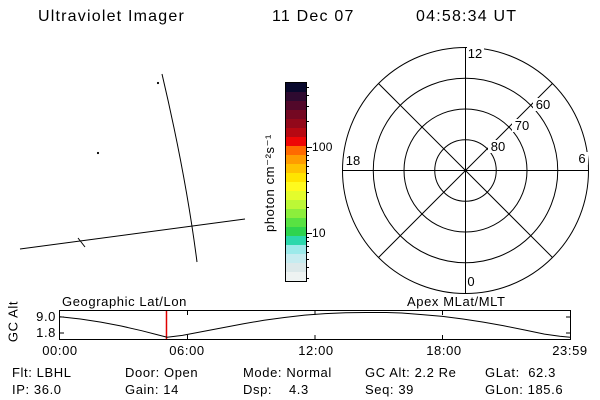 This screenshot has height=400, width=600. I want to click on altplot-xtick-1200: 12:00, so click(316, 350).